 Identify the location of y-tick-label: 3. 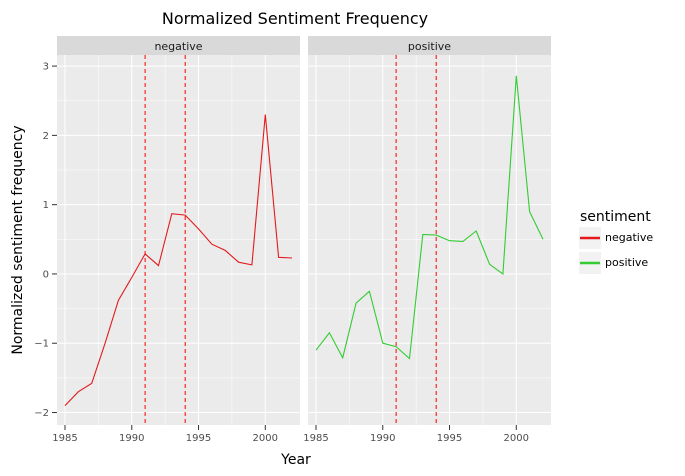
(46, 67).